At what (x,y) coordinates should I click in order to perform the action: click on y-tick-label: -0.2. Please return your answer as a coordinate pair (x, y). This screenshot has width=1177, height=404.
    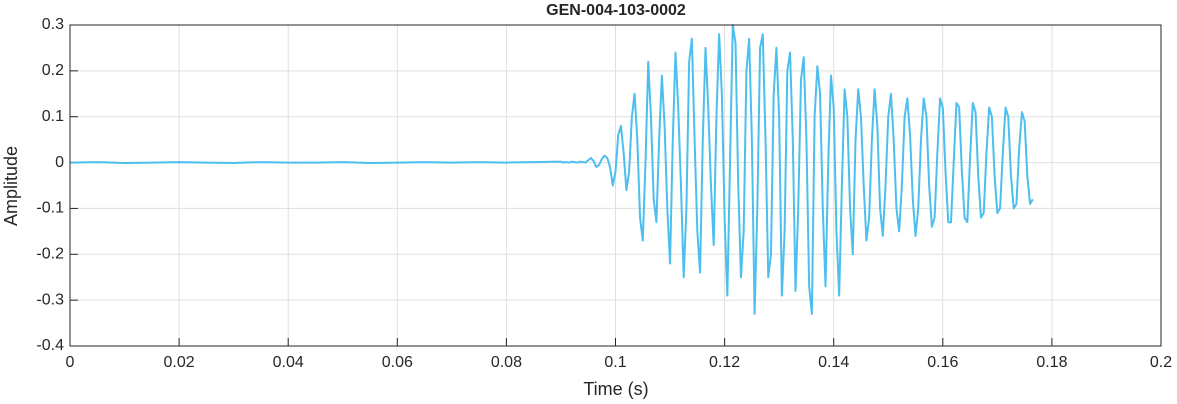
    Looking at the image, I should click on (50, 254).